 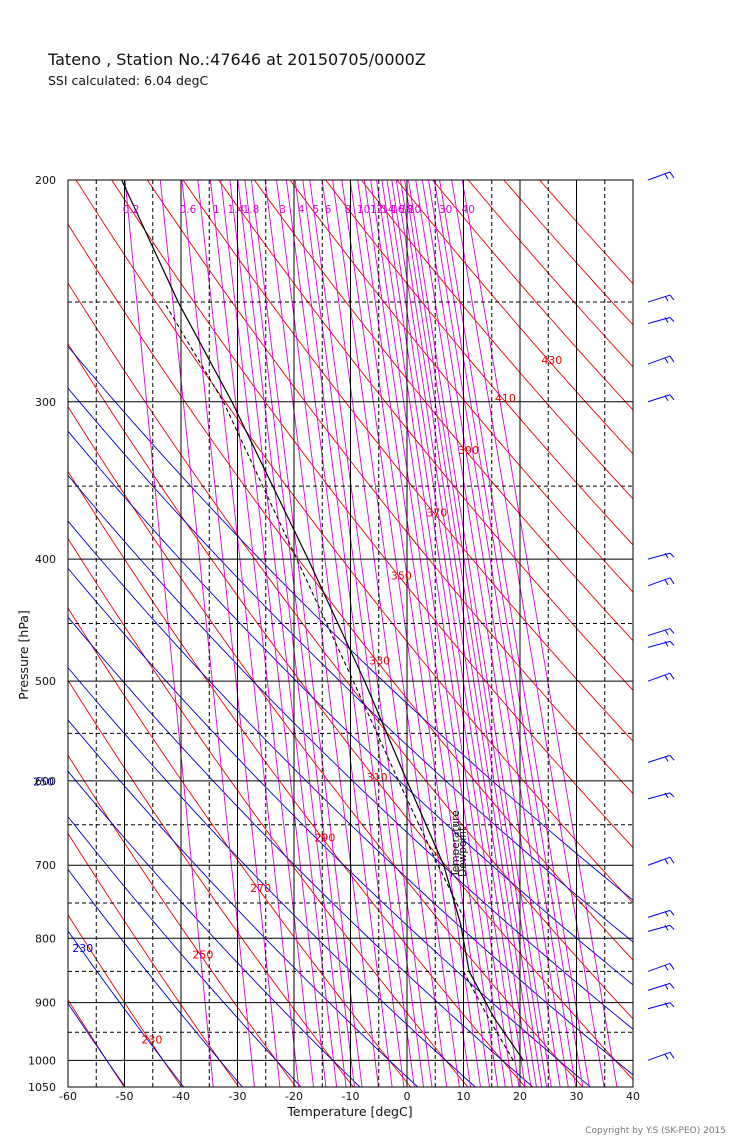 What do you see at coordinates (125, 1096) in the screenshot?
I see `x-tick-label: -50` at bounding box center [125, 1096].